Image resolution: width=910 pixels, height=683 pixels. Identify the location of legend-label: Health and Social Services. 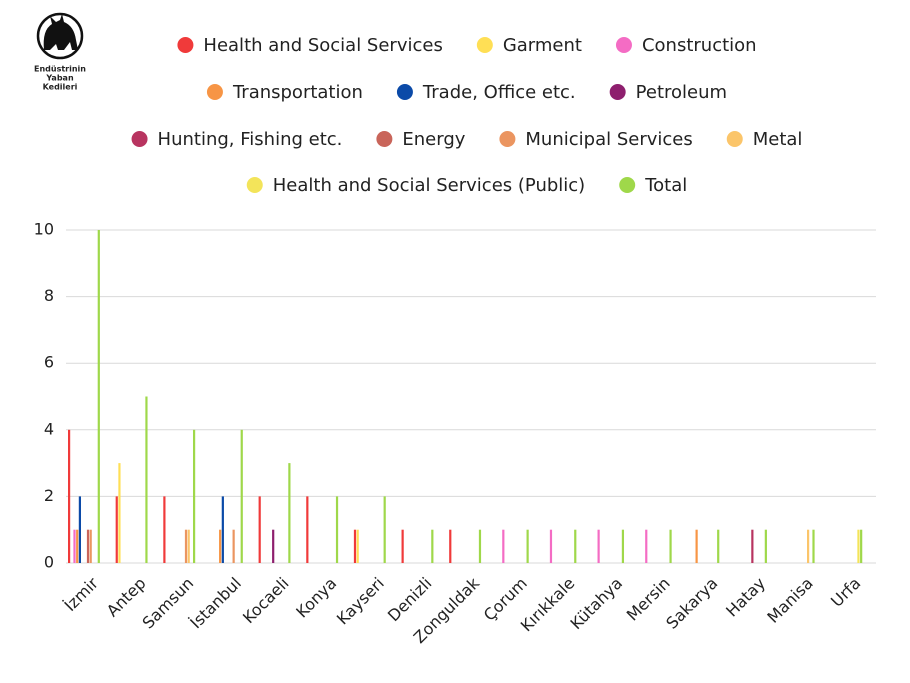
(322, 45).